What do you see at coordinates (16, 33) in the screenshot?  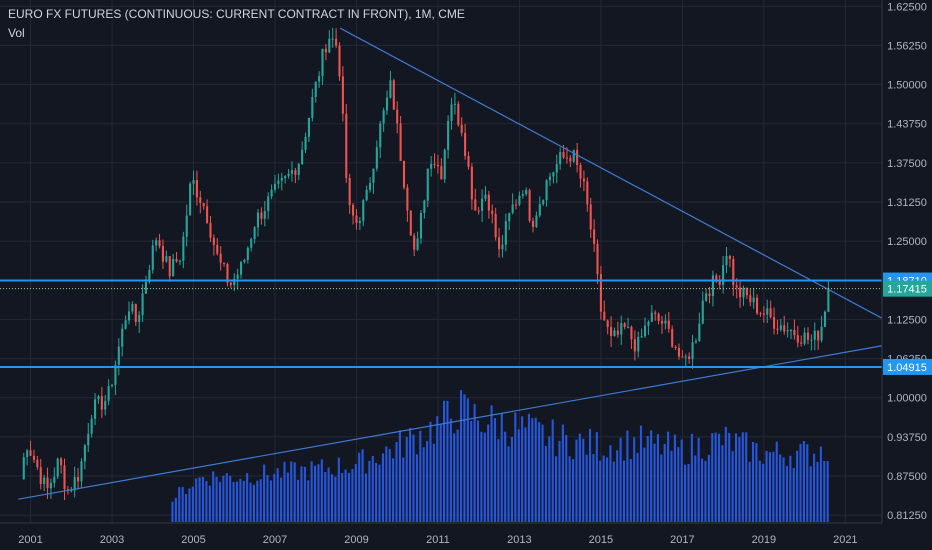 I see `volume-indicator-label: Vol` at bounding box center [16, 33].